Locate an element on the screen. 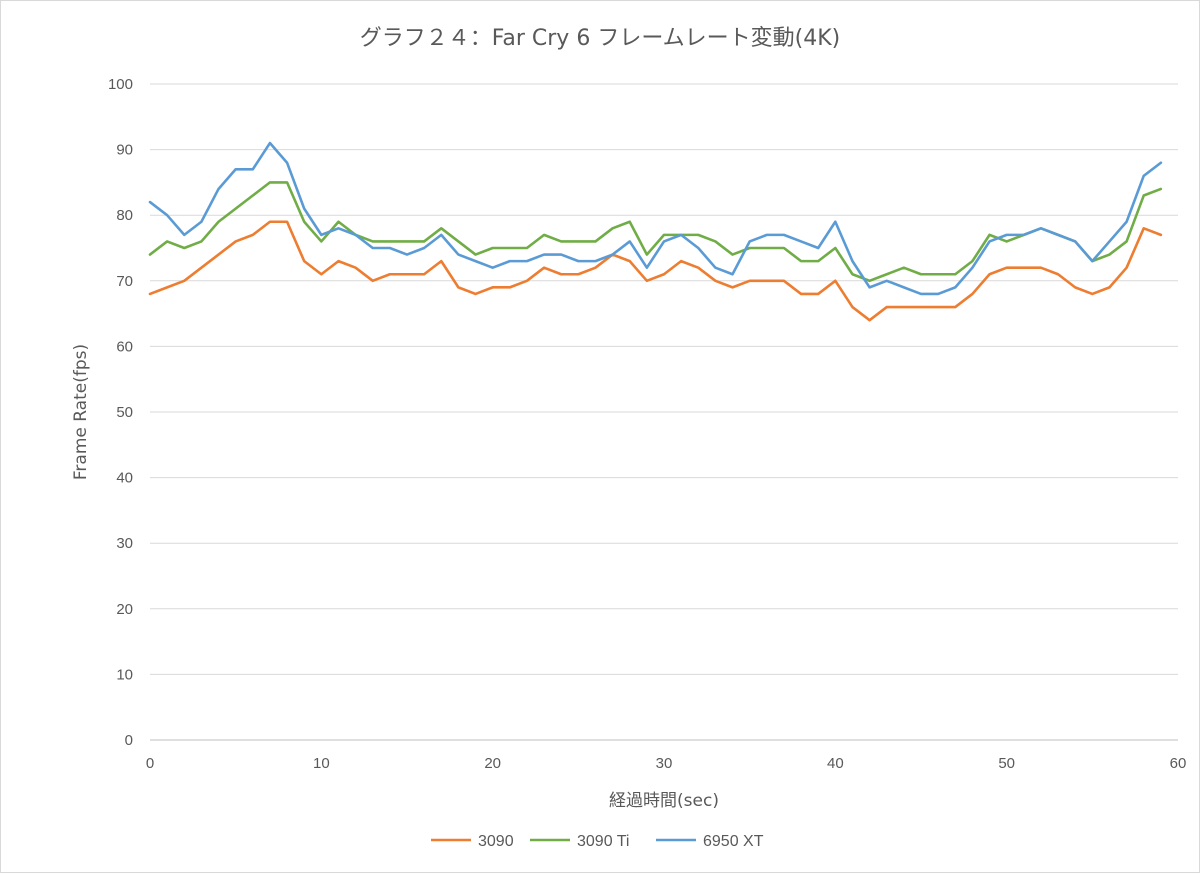  x-axis-label: 経過時間(sec) is located at coordinates (664, 801).